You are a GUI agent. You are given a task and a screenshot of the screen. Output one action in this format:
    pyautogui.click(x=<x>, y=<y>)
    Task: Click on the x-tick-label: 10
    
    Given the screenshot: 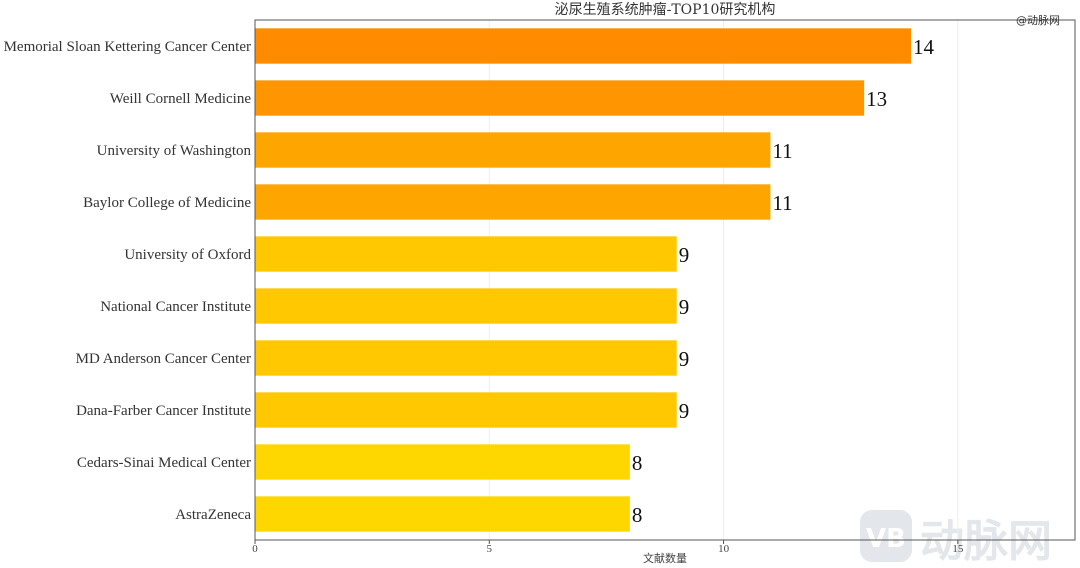 What is the action you would take?
    pyautogui.click(x=724, y=549)
    